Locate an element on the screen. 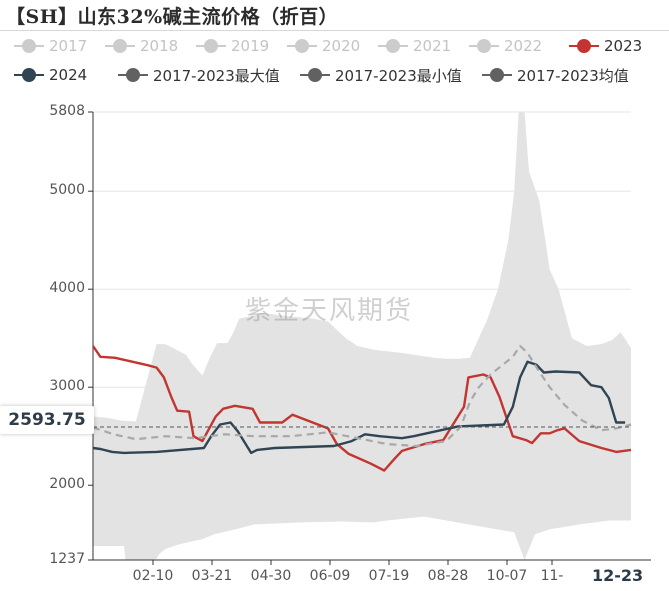 This screenshot has width=669, height=591. legend-label: 2021 is located at coordinates (432, 46).